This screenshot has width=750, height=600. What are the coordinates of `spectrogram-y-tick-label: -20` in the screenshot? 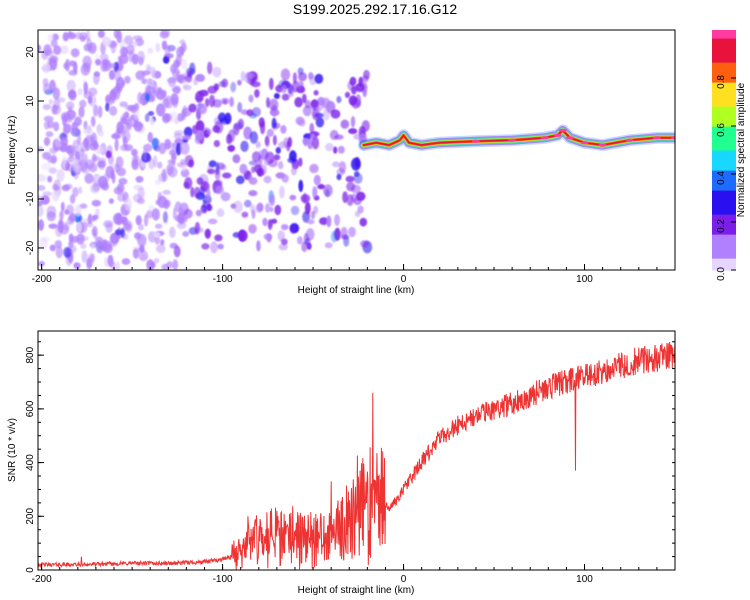 It's located at (30, 247).